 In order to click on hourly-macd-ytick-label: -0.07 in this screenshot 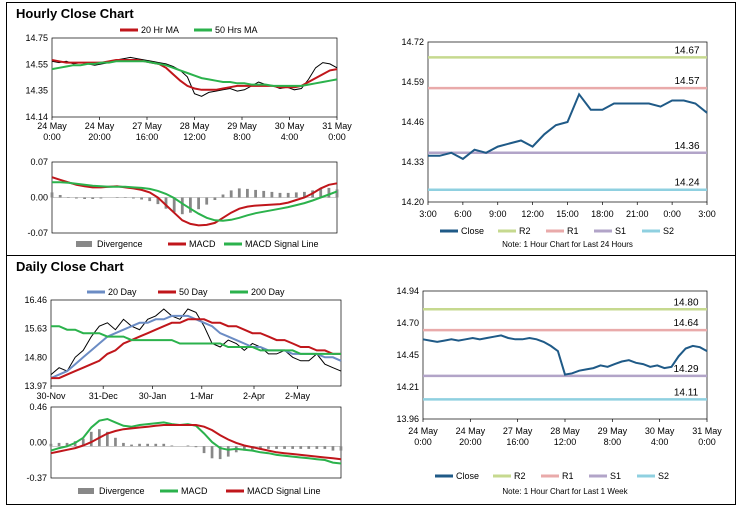, I will do `click(37, 233)`.